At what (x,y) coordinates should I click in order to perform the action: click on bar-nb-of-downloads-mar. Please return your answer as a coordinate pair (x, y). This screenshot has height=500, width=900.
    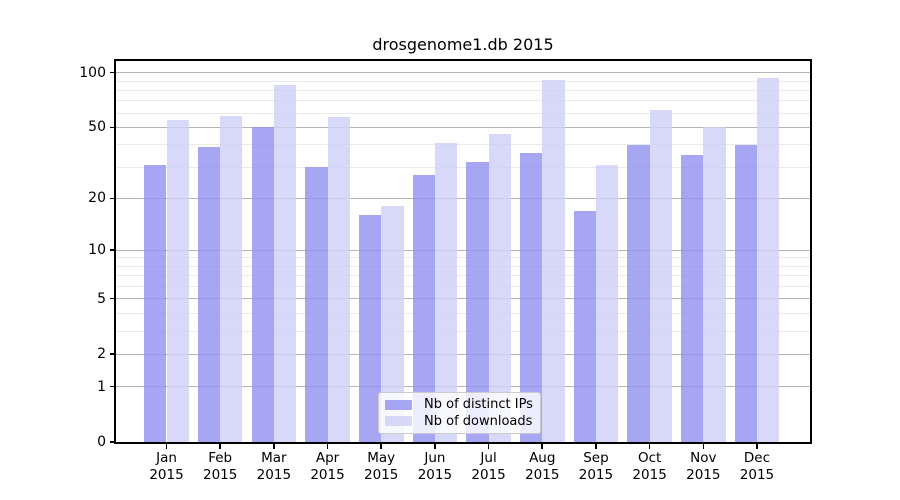
    Looking at the image, I should click on (285, 263).